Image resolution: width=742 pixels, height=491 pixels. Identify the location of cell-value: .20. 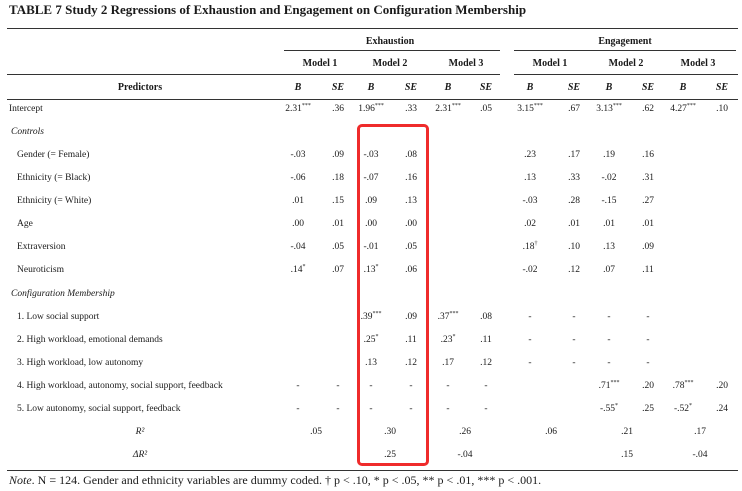
(648, 386).